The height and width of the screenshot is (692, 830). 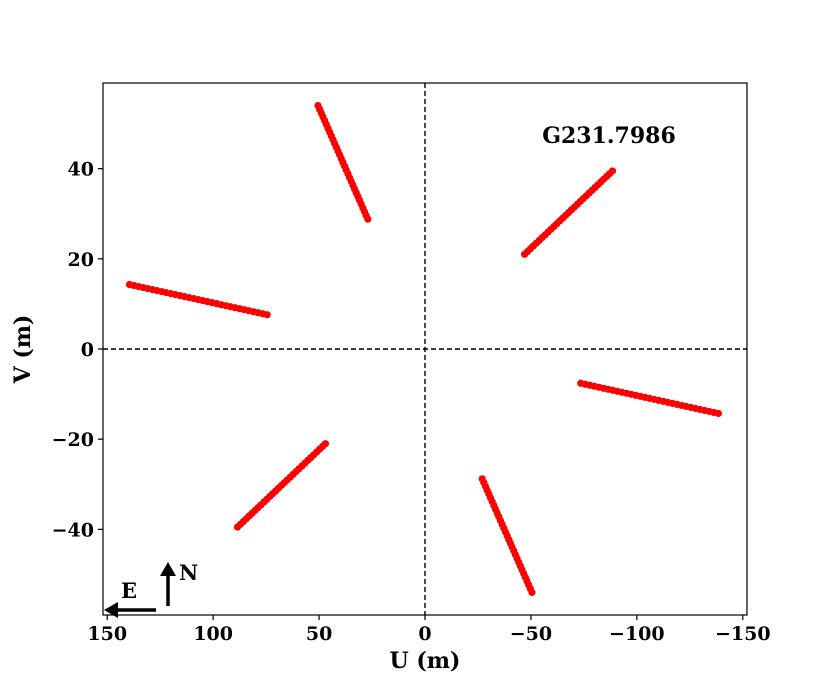 I want to click on north-label: N, so click(x=188, y=572).